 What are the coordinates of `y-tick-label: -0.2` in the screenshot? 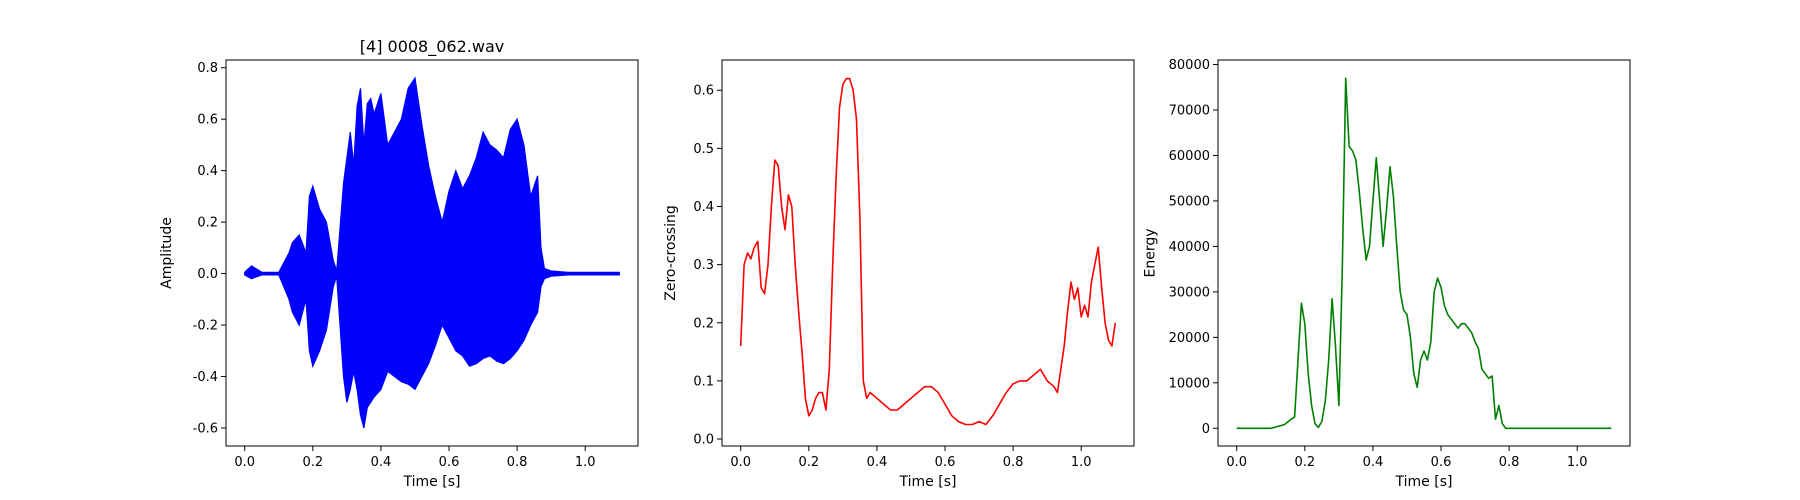 It's located at (205, 326).